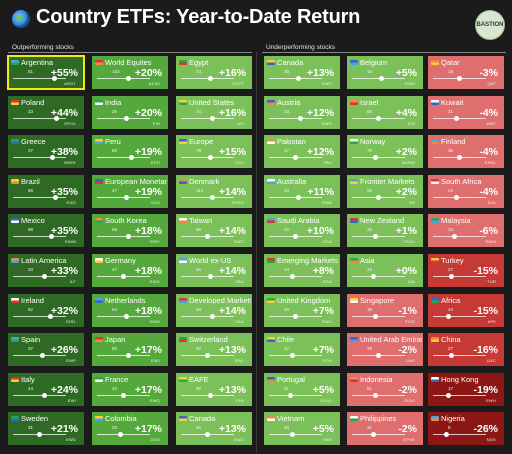  Describe the element at coordinates (64, 152) in the screenshot. I see `ytd-return: +38%` at that location.